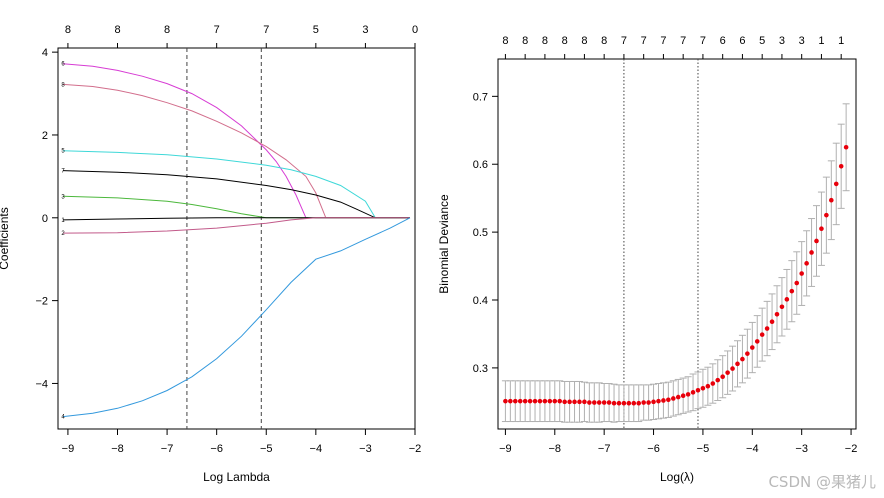 This screenshot has width=884, height=498. Describe the element at coordinates (63, 152) in the screenshot. I see `coef-path-label-5: 5` at that location.